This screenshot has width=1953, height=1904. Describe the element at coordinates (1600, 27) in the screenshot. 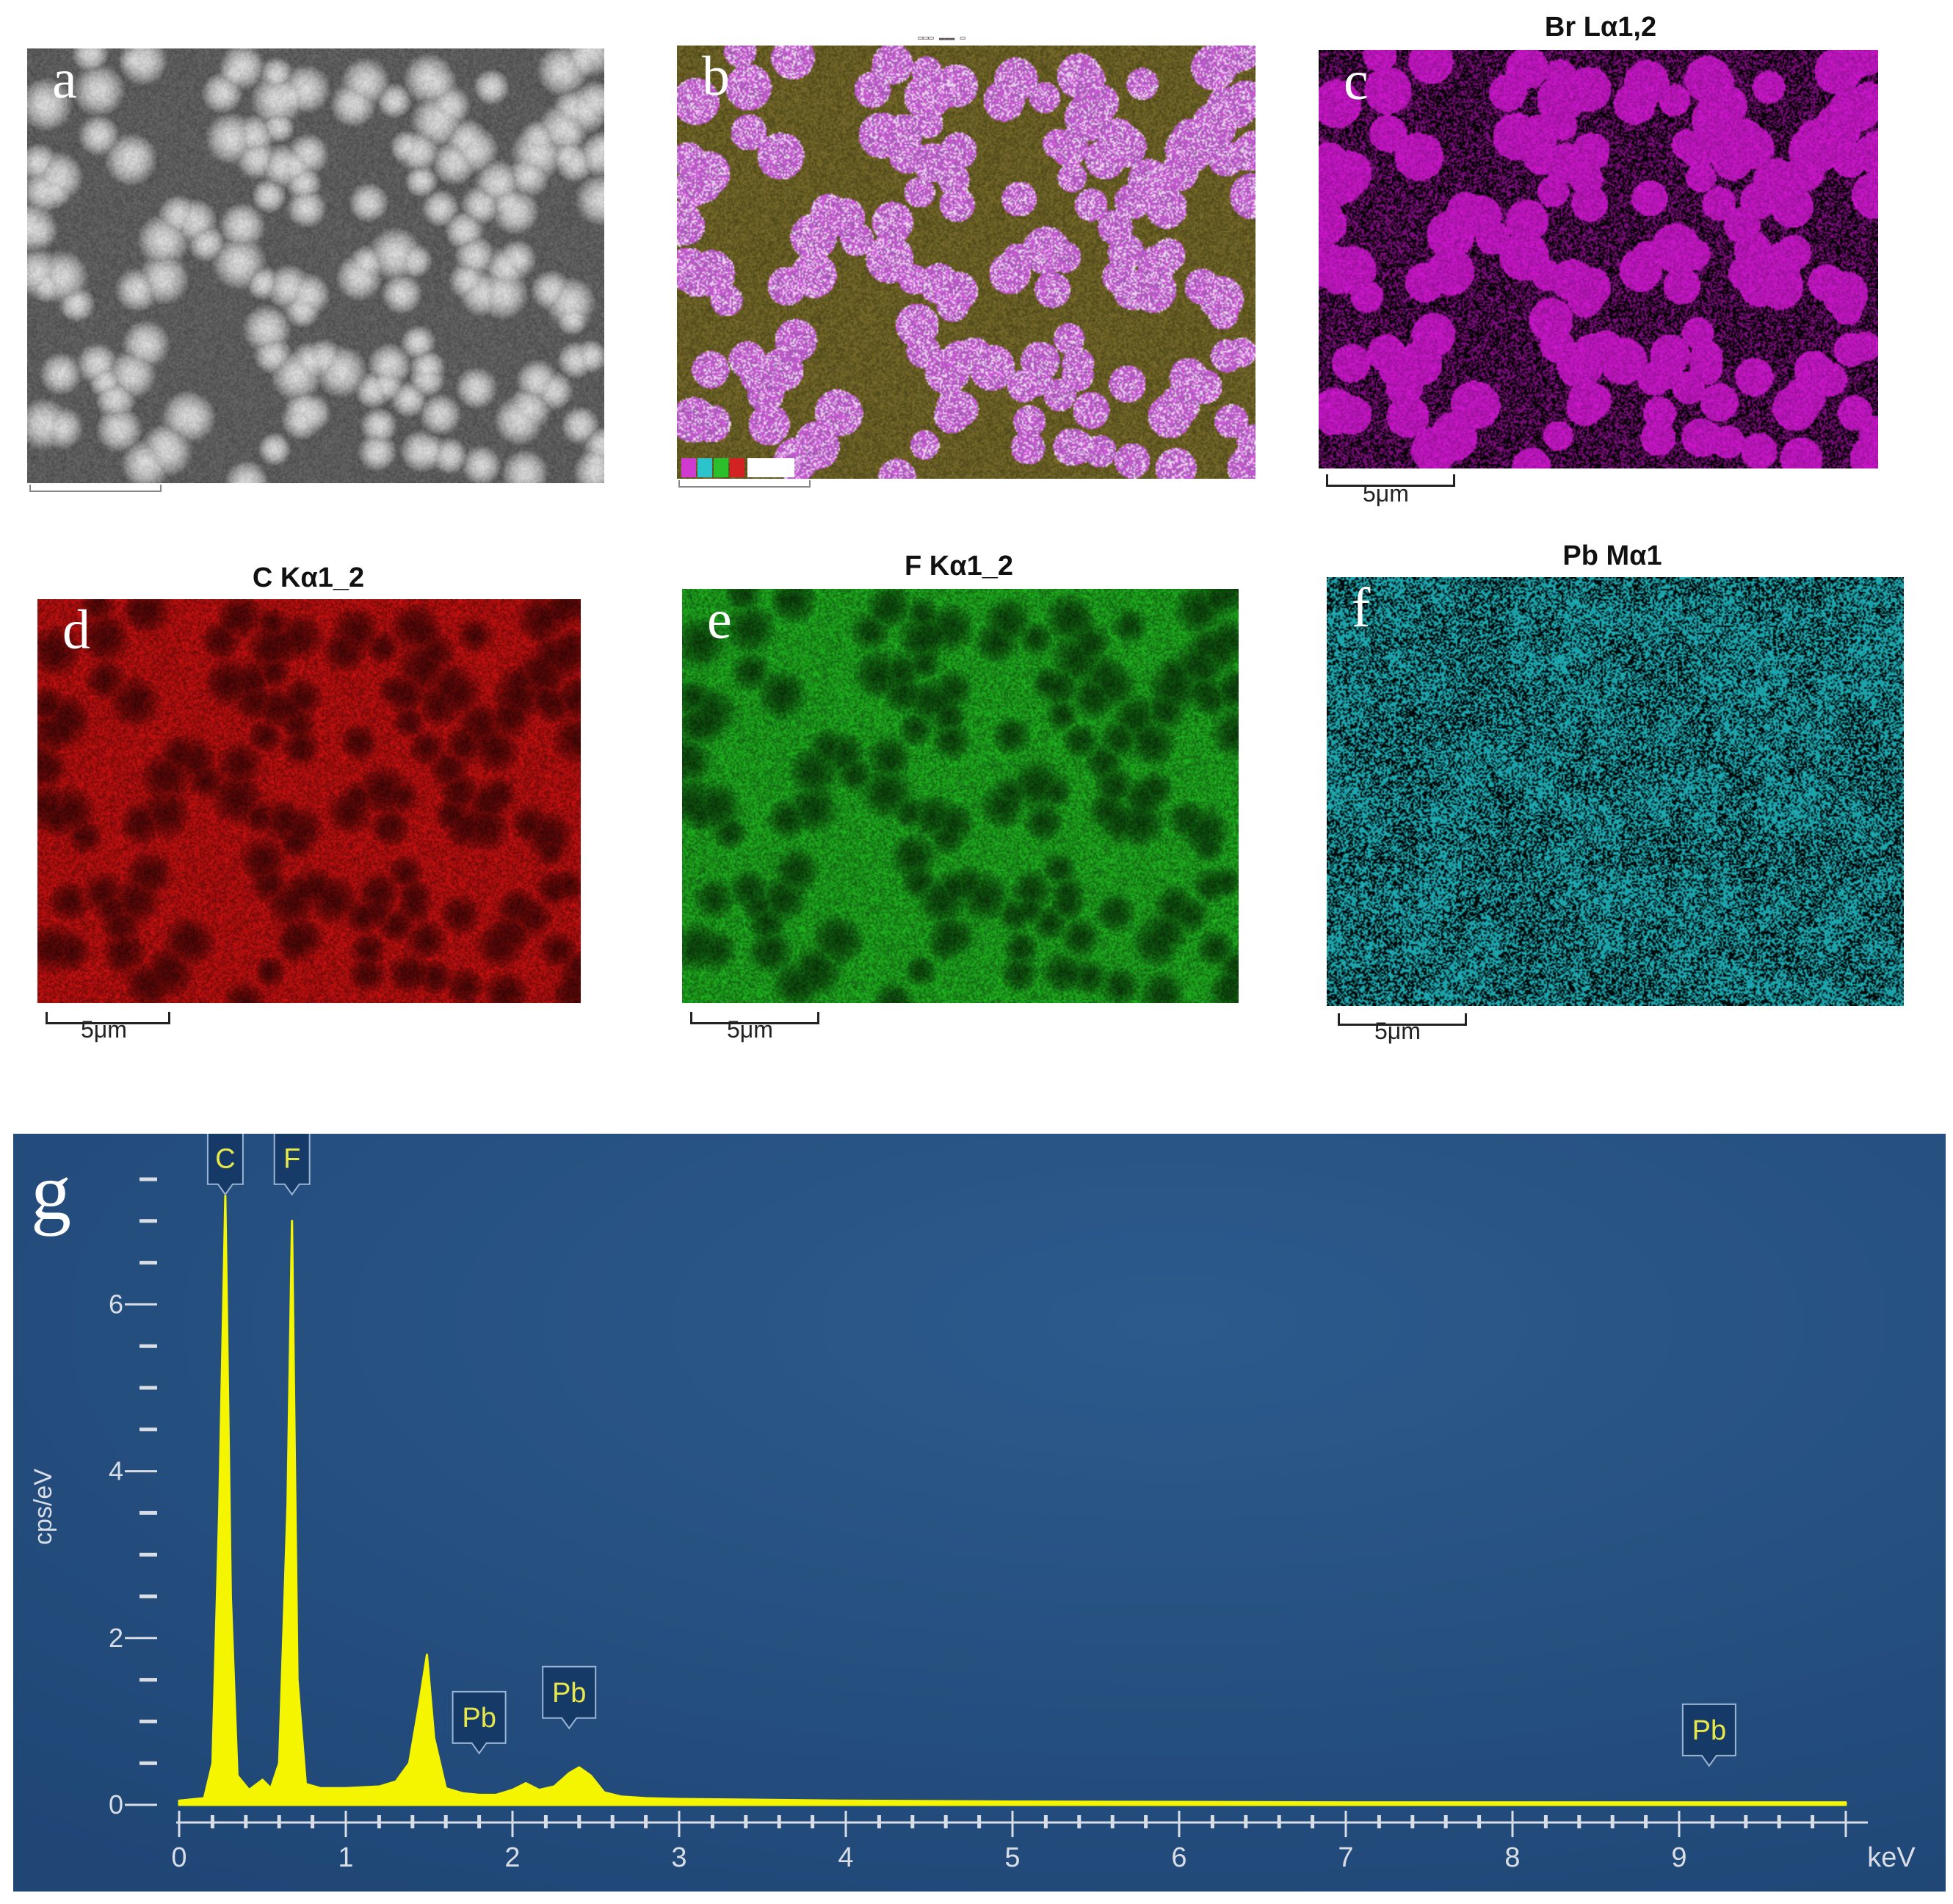

I see `map-title-br: Br Lα1,2` at that location.